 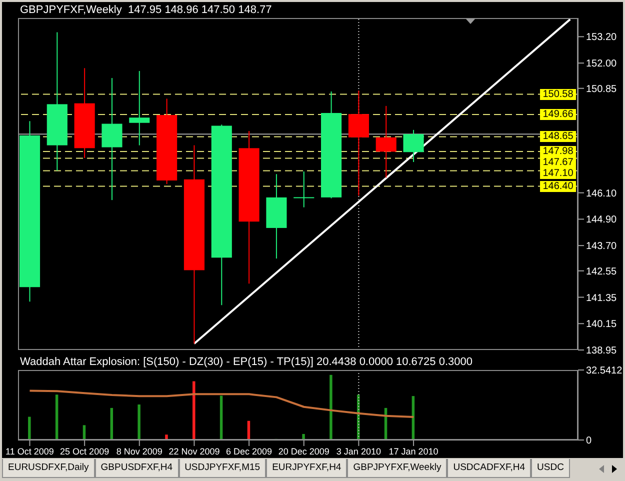 I want to click on x-tick-label: 17 Jan 2010, so click(x=413, y=451).